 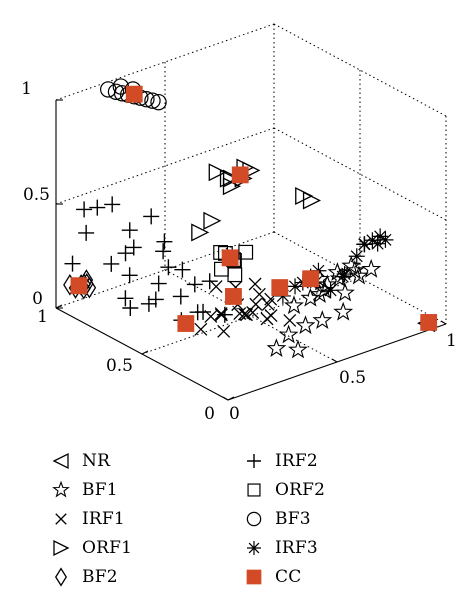 What do you see at coordinates (254, 519) in the screenshot?
I see `circle-icon` at bounding box center [254, 519].